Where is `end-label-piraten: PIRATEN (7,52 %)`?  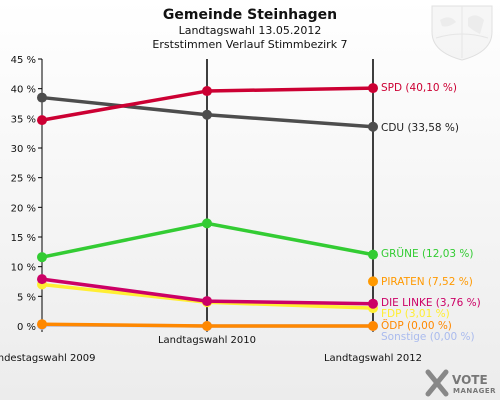
end-label-piraten: PIRATEN (7,52 %) is located at coordinates (427, 282).